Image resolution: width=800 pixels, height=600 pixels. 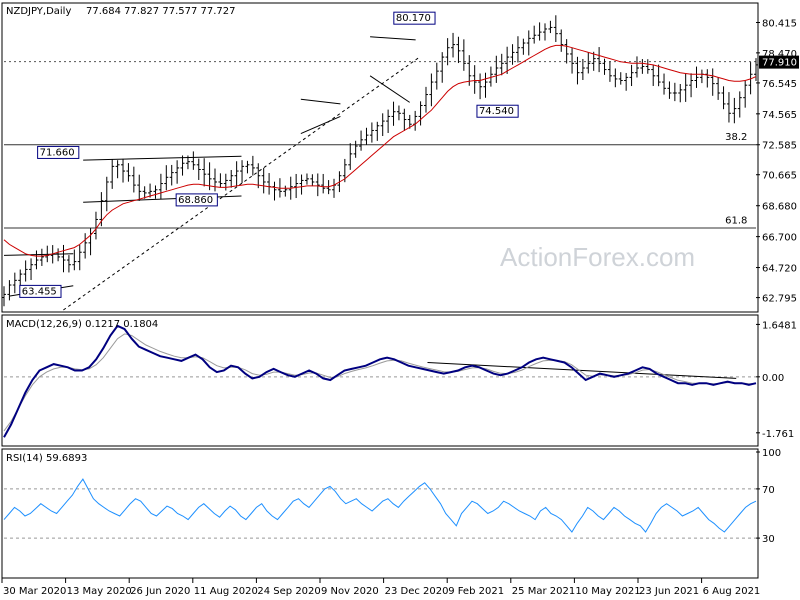 I want to click on svg-text: 77.910, so click(x=779, y=63).